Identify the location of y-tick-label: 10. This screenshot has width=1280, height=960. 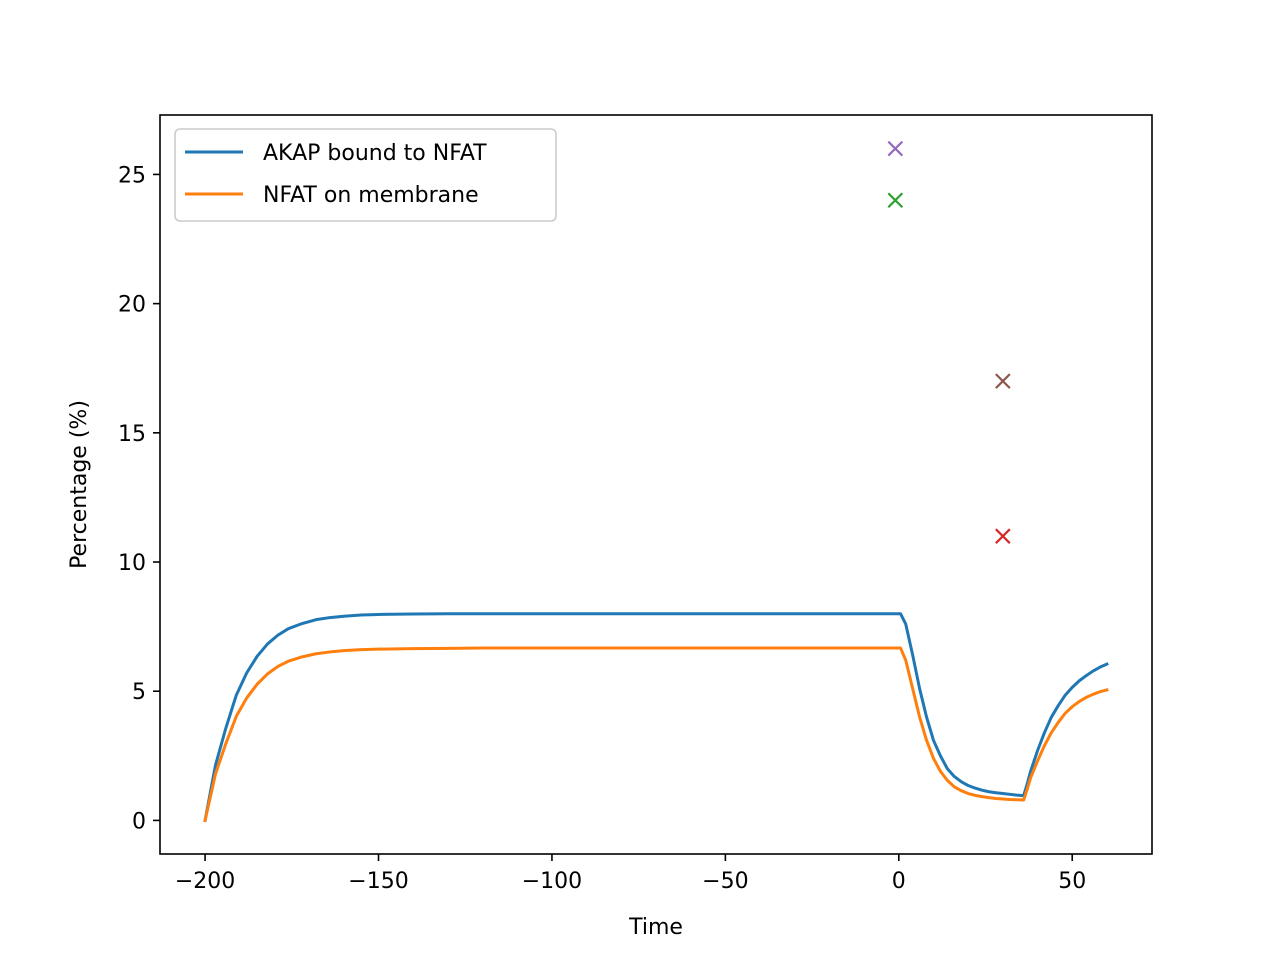
(132, 563).